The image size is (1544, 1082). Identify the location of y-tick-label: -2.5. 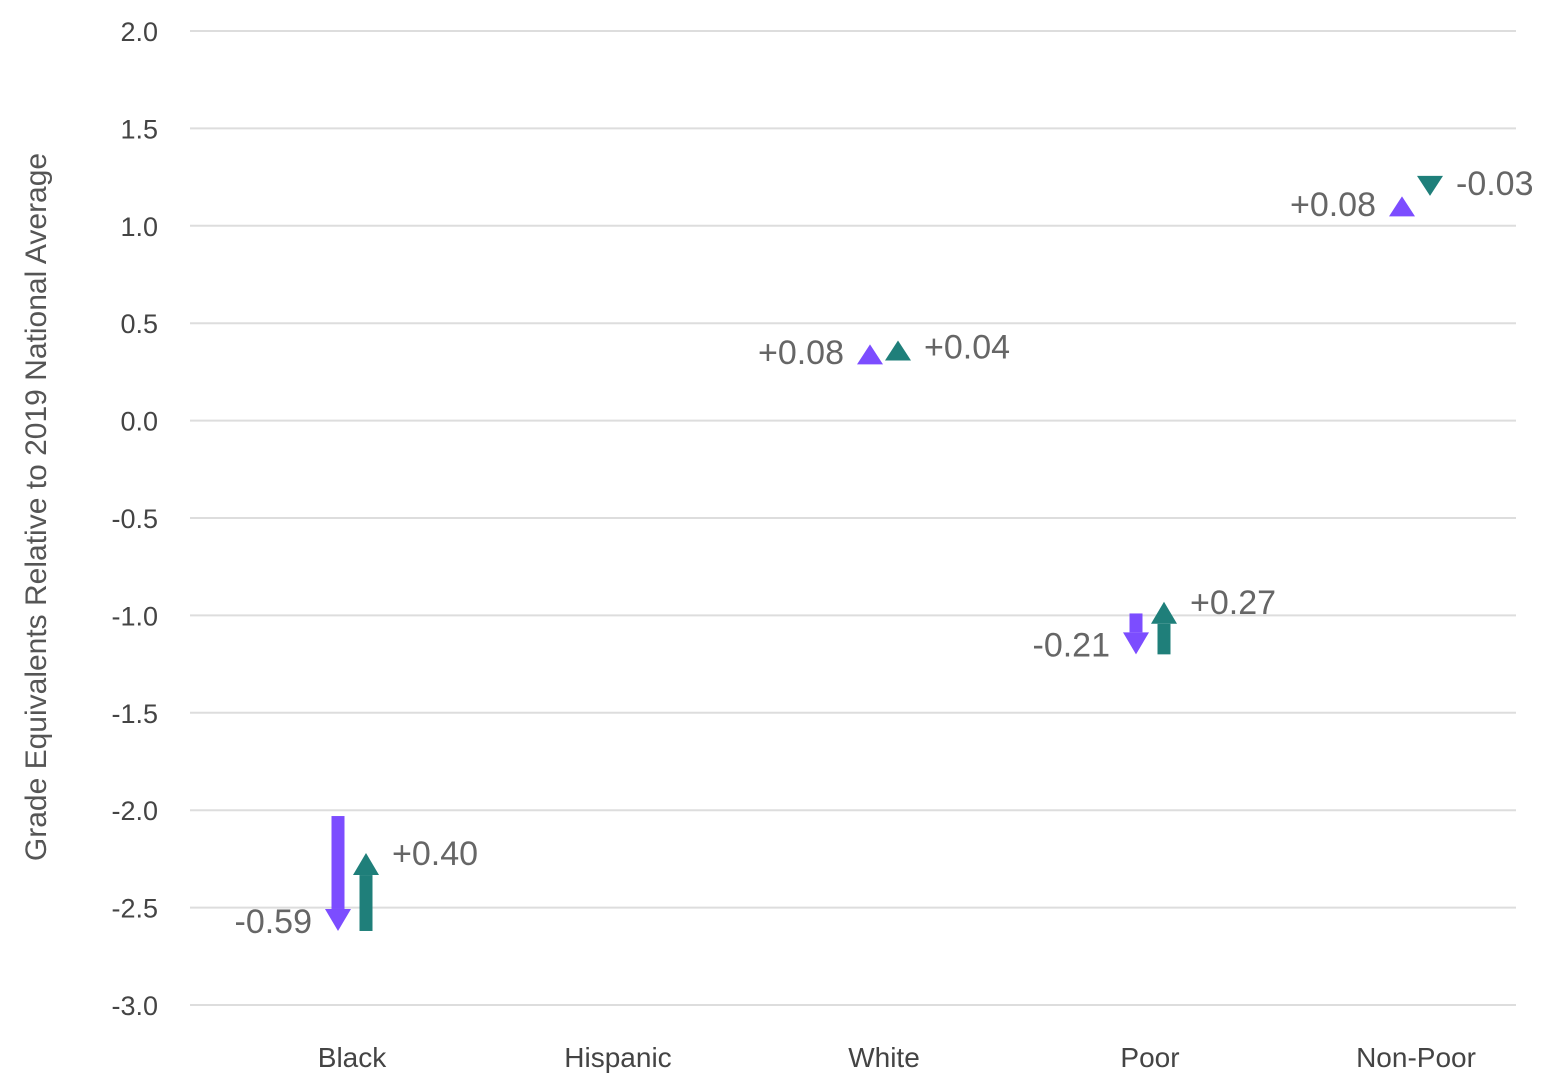
(134, 909).